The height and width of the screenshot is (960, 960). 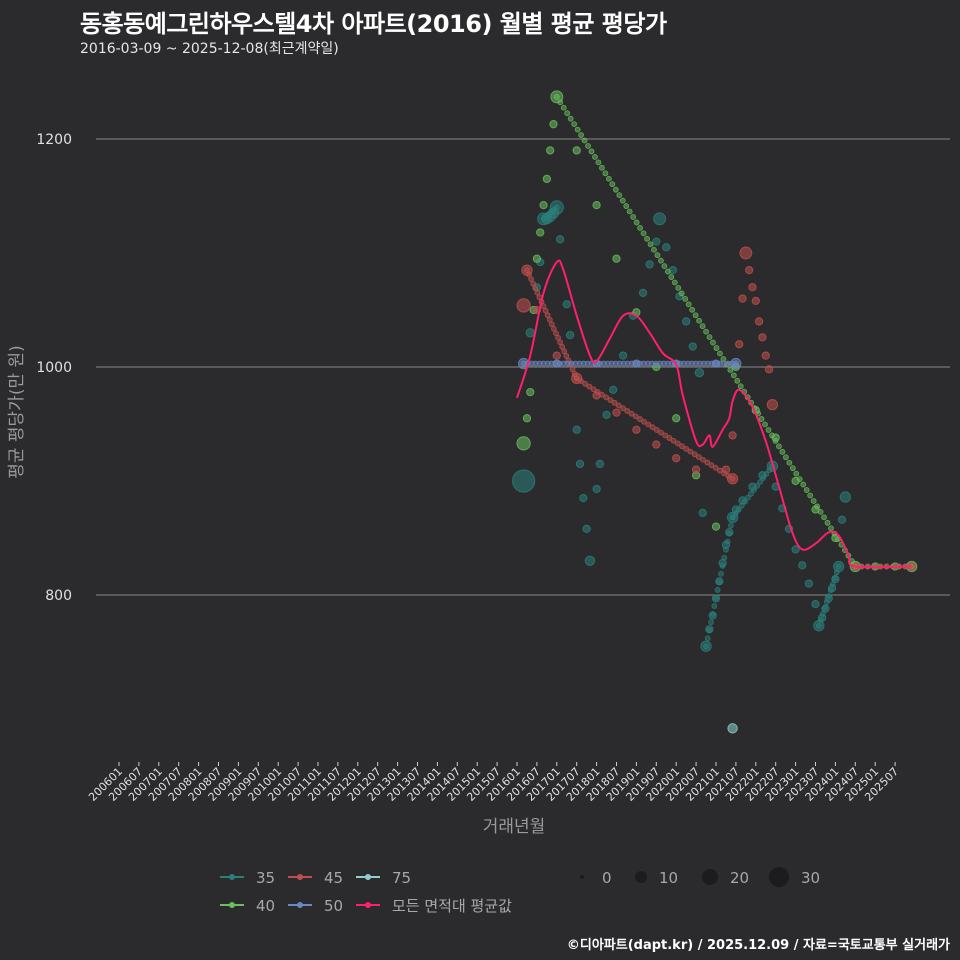 I want to click on y-axis: 800 1000 1200, so click(x=68, y=368).